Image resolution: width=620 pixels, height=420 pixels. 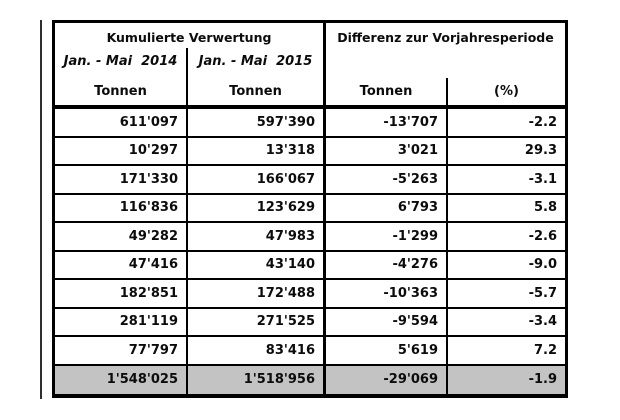 What do you see at coordinates (257, 379) in the screenshot?
I see `total-2015-tonnen: 1'518'956` at bounding box center [257, 379].